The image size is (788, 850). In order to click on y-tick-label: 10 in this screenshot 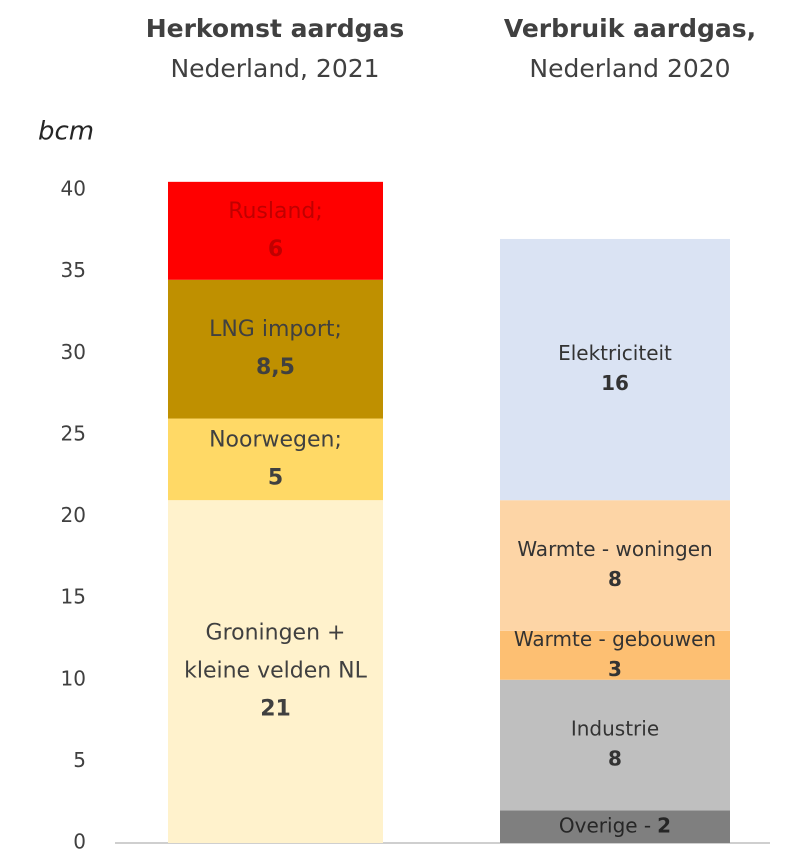, I will do `click(73, 678)`.